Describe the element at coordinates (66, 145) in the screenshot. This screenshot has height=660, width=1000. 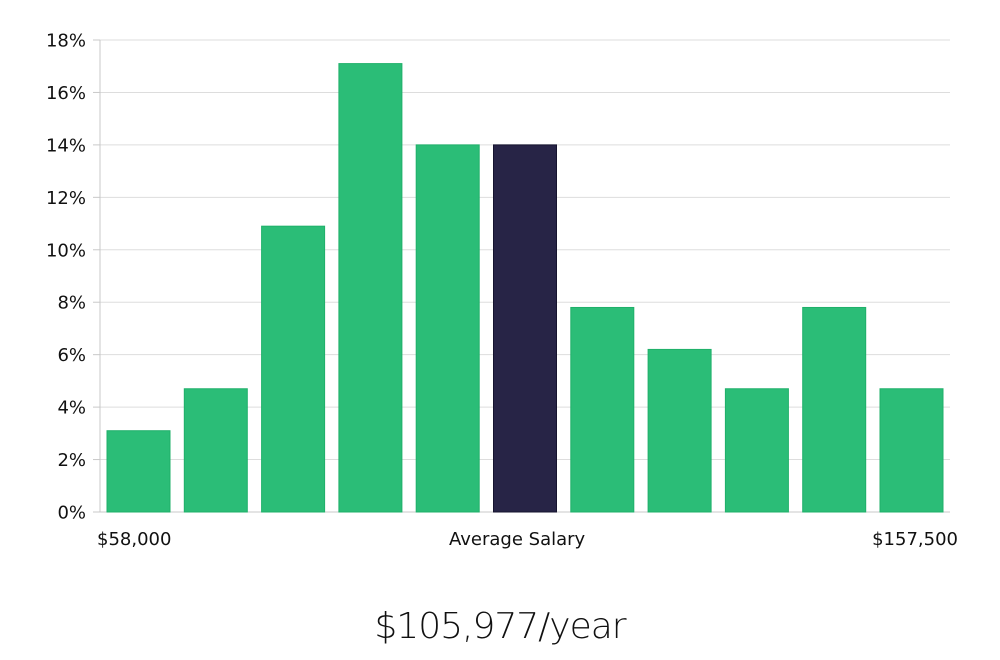
I see `y-tick-label: 14%` at that location.